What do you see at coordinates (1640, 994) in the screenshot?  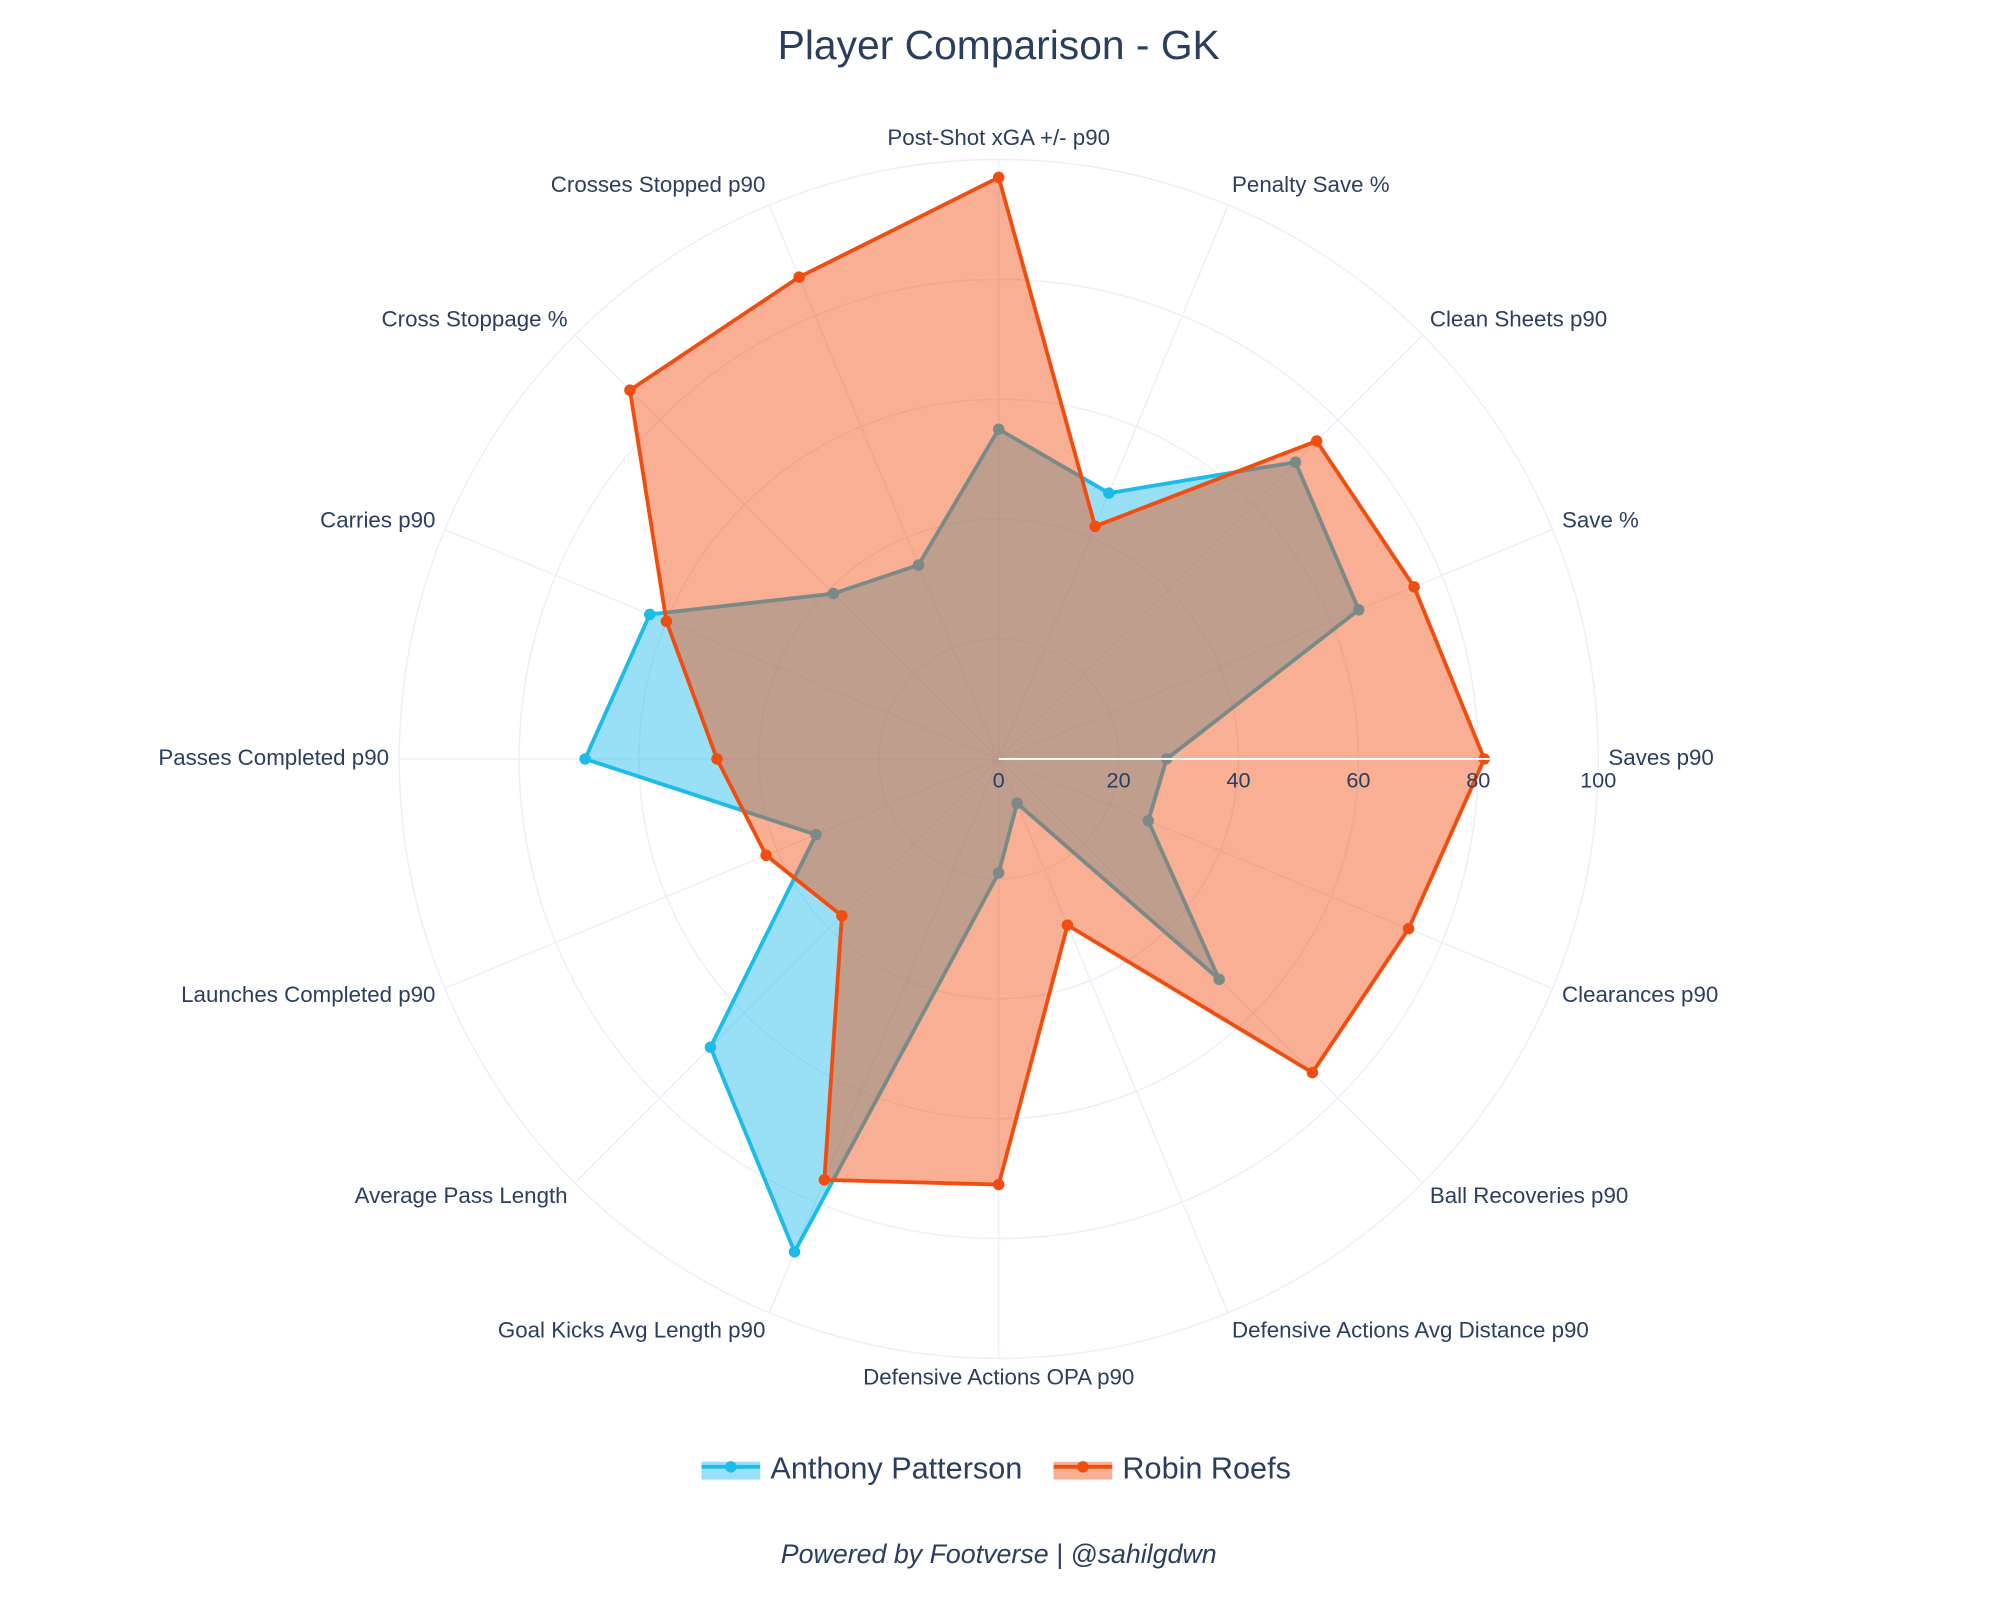 I see `category-label: Clearances p90` at bounding box center [1640, 994].